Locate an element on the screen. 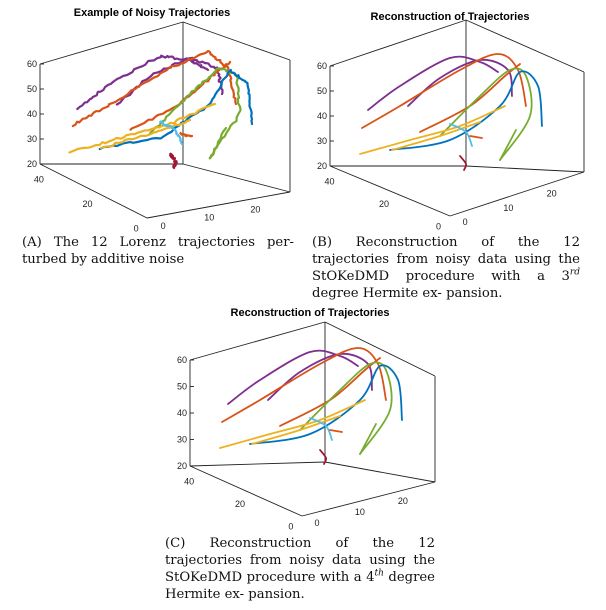 This screenshot has height=610, width=606. caption-c-line-4: degree Hermite ex- is located at coordinates (300, 586).